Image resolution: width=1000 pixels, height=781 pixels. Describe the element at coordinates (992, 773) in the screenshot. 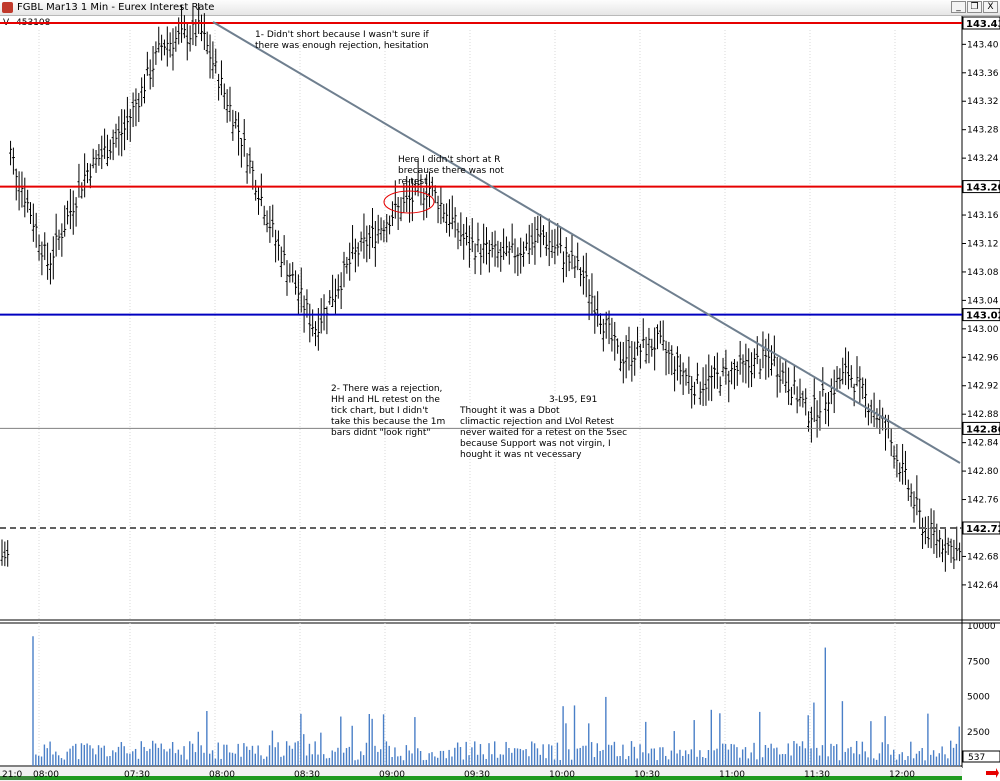

I see `arrow-right-icon` at that location.